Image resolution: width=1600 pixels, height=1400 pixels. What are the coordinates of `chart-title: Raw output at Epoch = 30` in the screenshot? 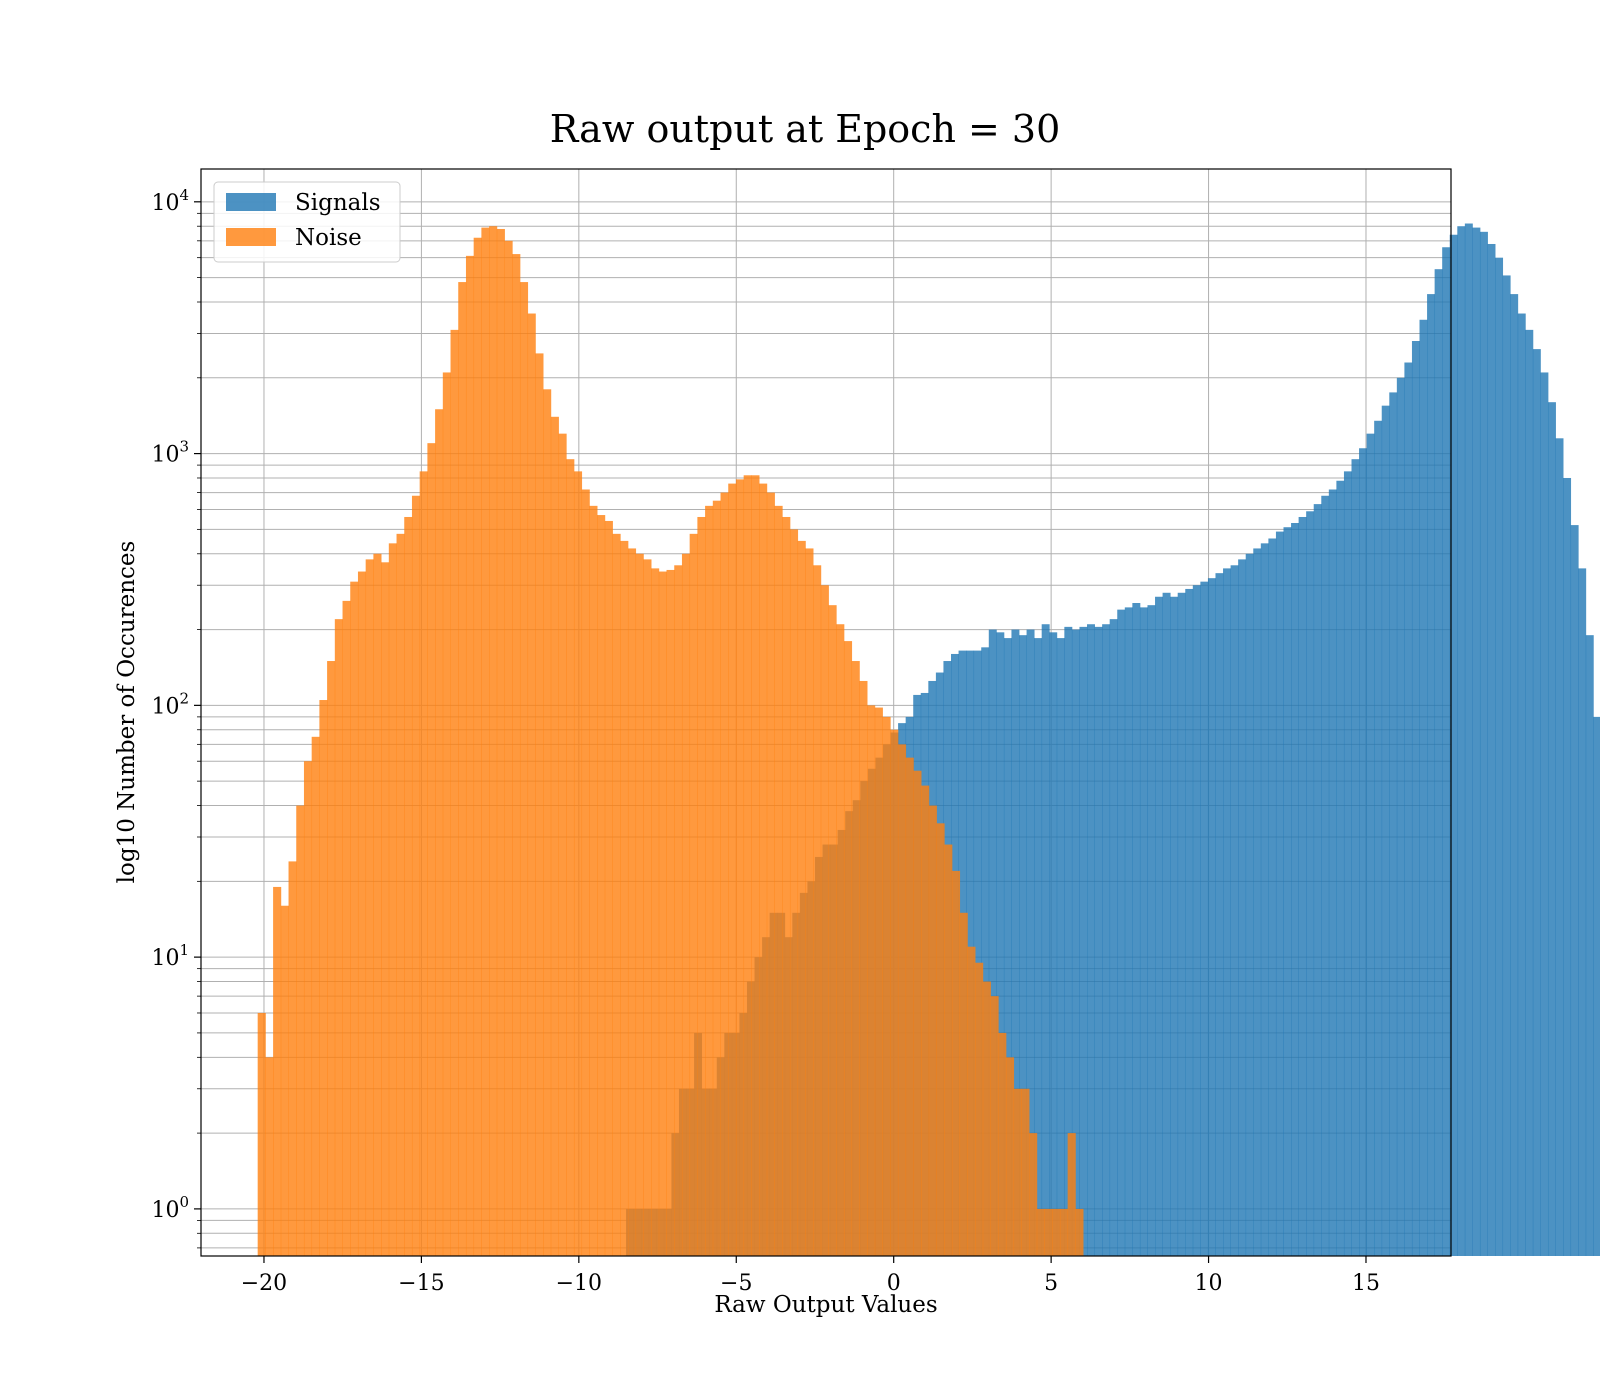 It's located at (805, 129).